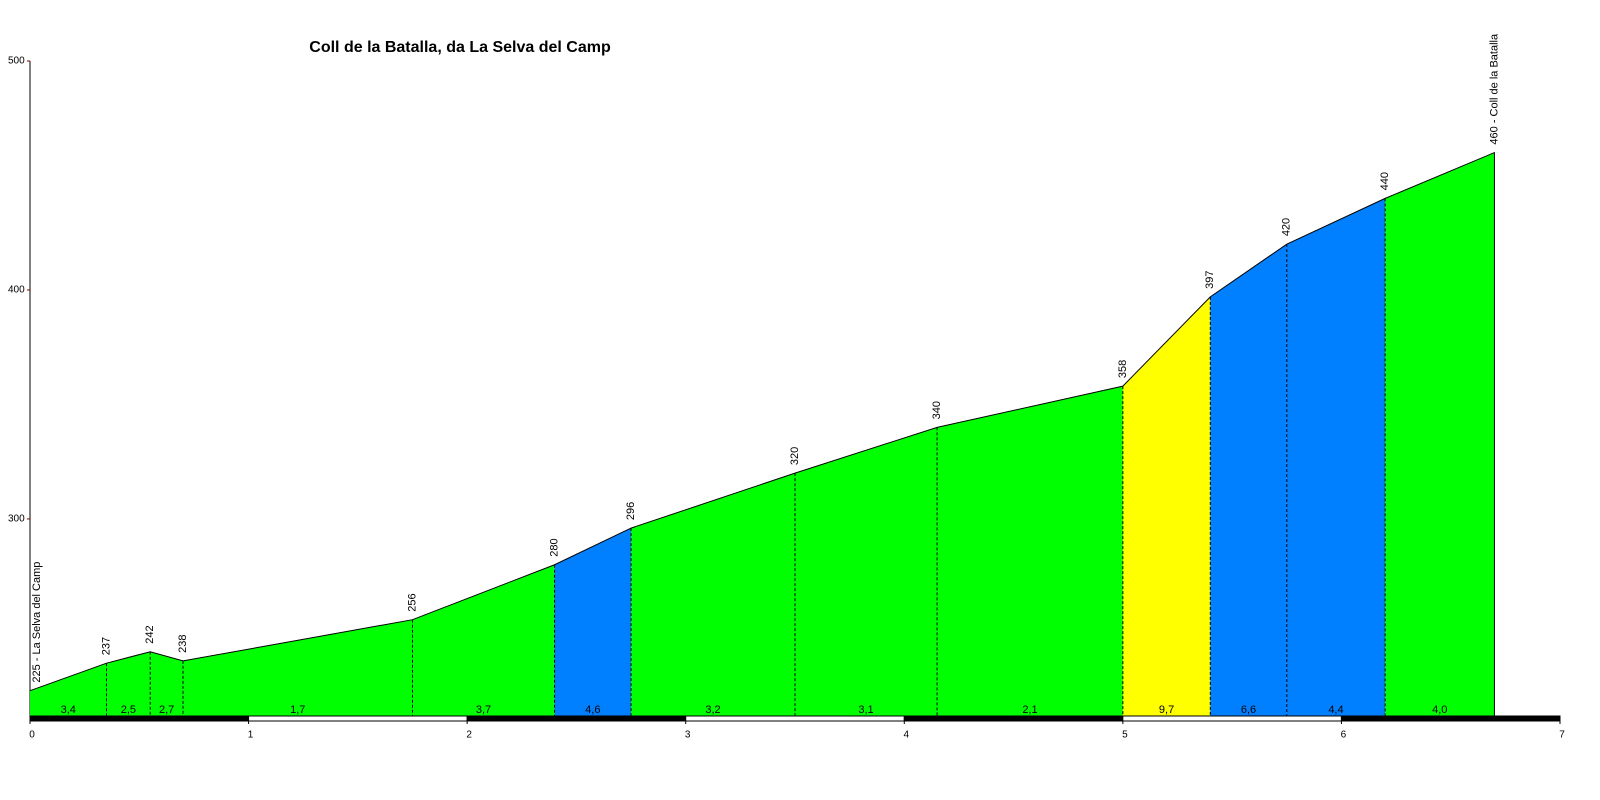 This screenshot has height=800, width=1600. What do you see at coordinates (128, 710) in the screenshot?
I see `grade-label: 2,5` at bounding box center [128, 710].